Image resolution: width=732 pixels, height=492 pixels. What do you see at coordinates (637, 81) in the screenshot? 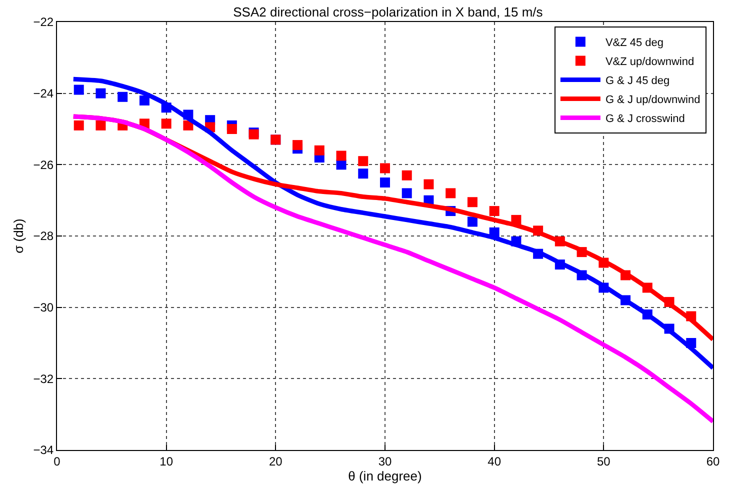
I see `legend-label: G & J 45 deg` at bounding box center [637, 81].